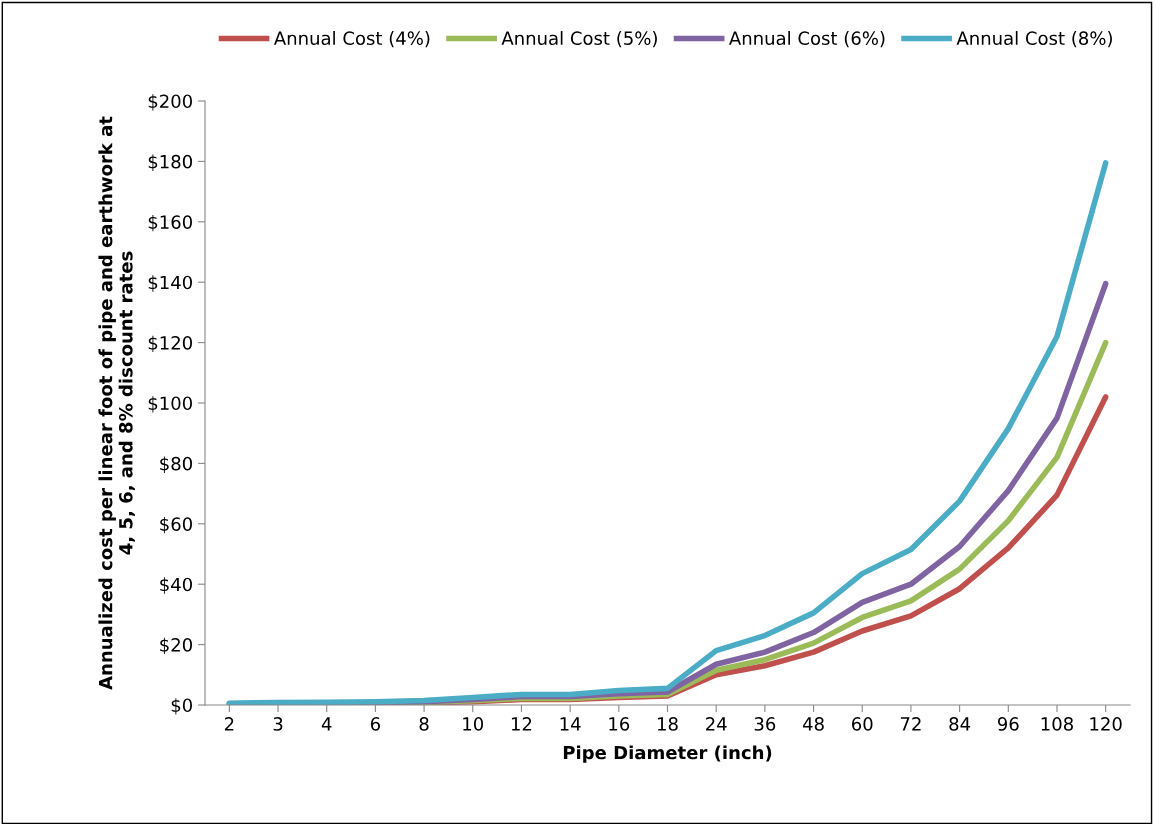 The width and height of the screenshot is (1155, 825). I want to click on y-tick-label: $0, so click(181, 706).